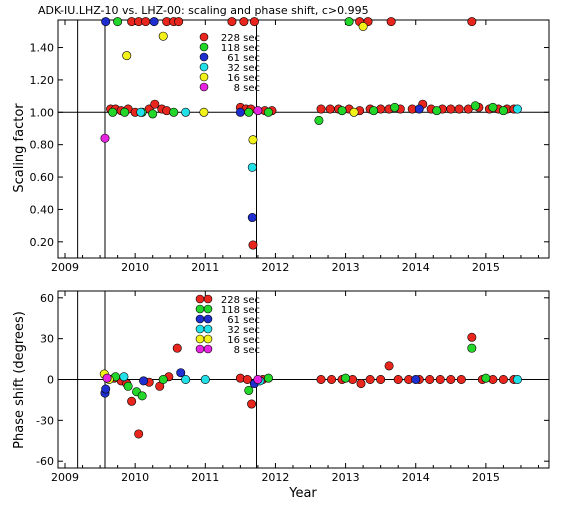 This screenshot has height=505, width=561. Describe the element at coordinates (65, 267) in the screenshot. I see `x-tick-label: 2009` at that location.